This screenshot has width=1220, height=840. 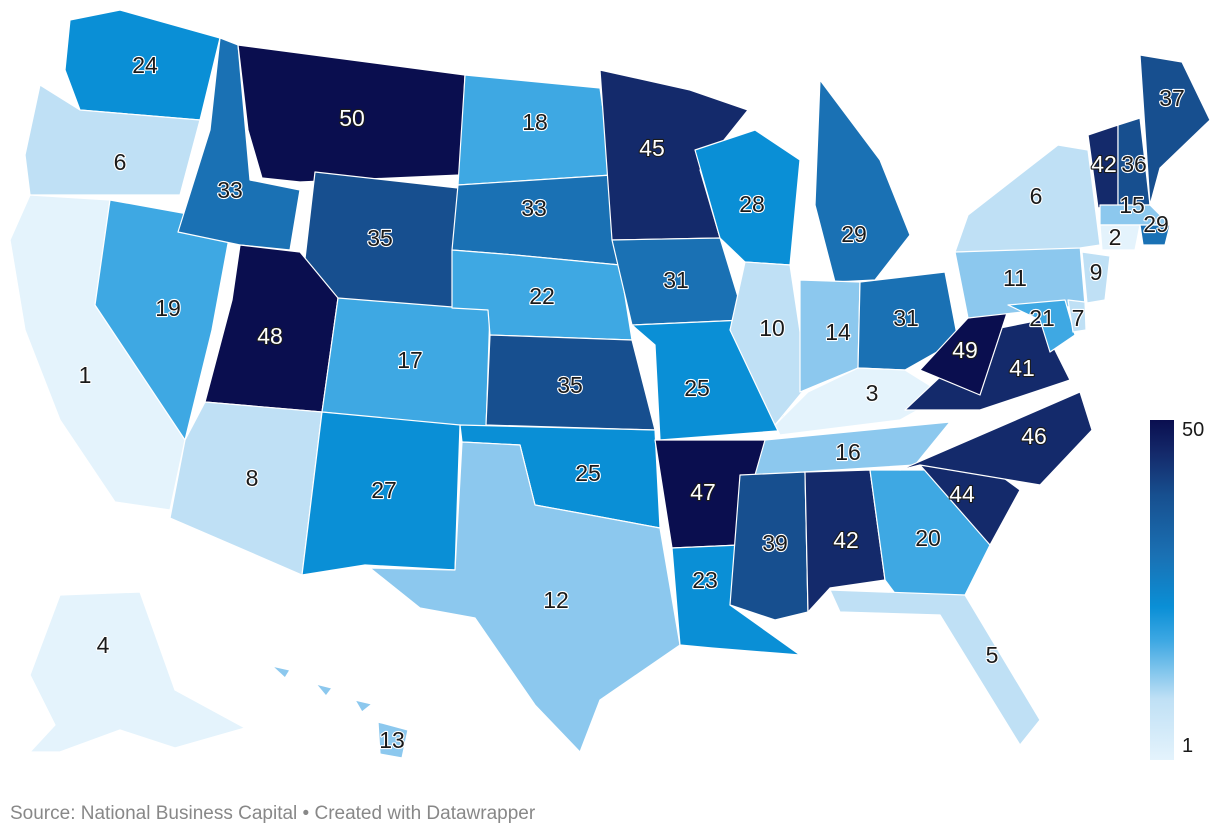 What do you see at coordinates (860, 401) in the screenshot?
I see `state-kentucky` at bounding box center [860, 401].